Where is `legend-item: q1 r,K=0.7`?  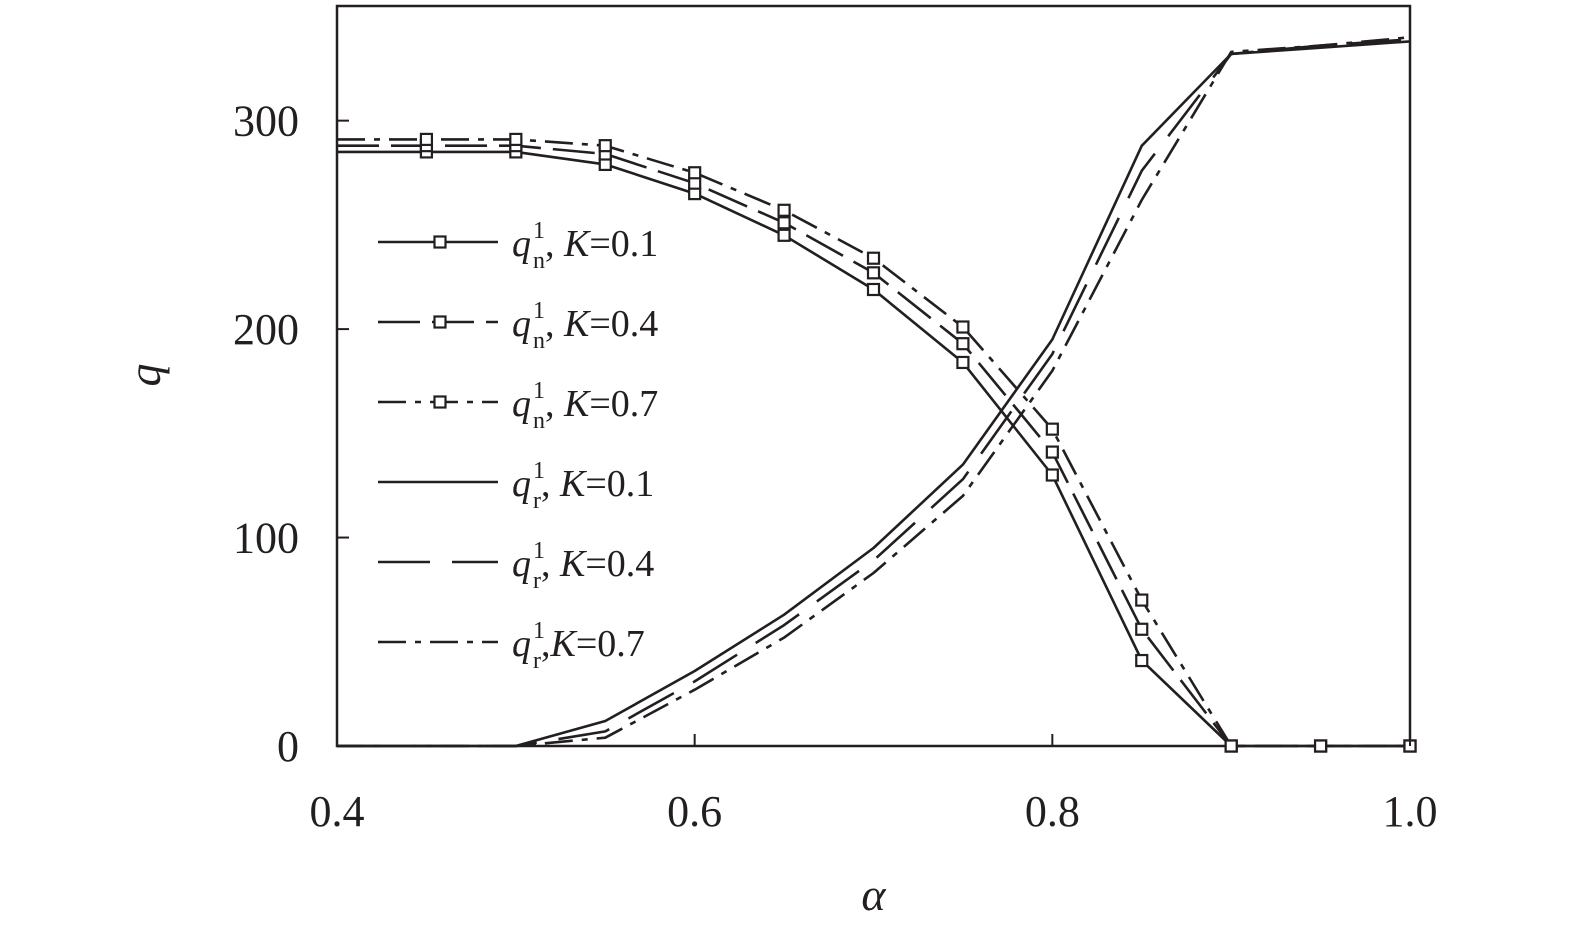 legend-item: q1 r,K=0.7 is located at coordinates (511, 646).